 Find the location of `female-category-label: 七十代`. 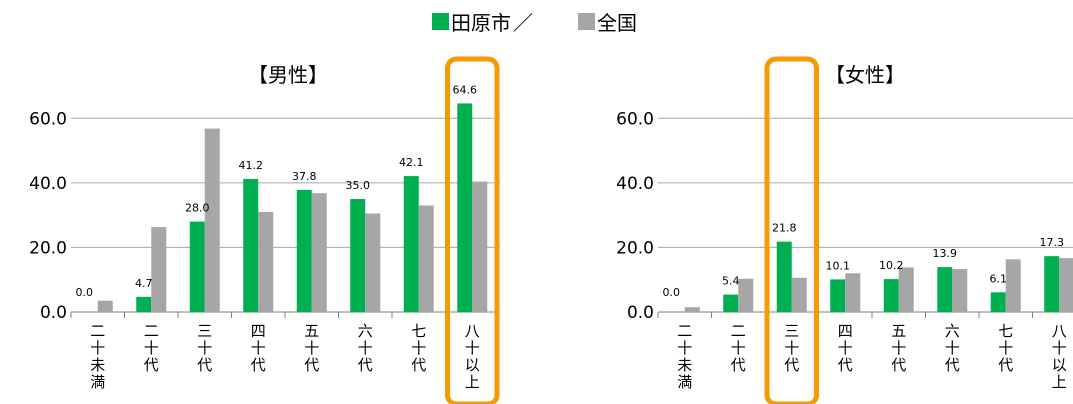

female-category-label: 七十代 is located at coordinates (1005, 348).